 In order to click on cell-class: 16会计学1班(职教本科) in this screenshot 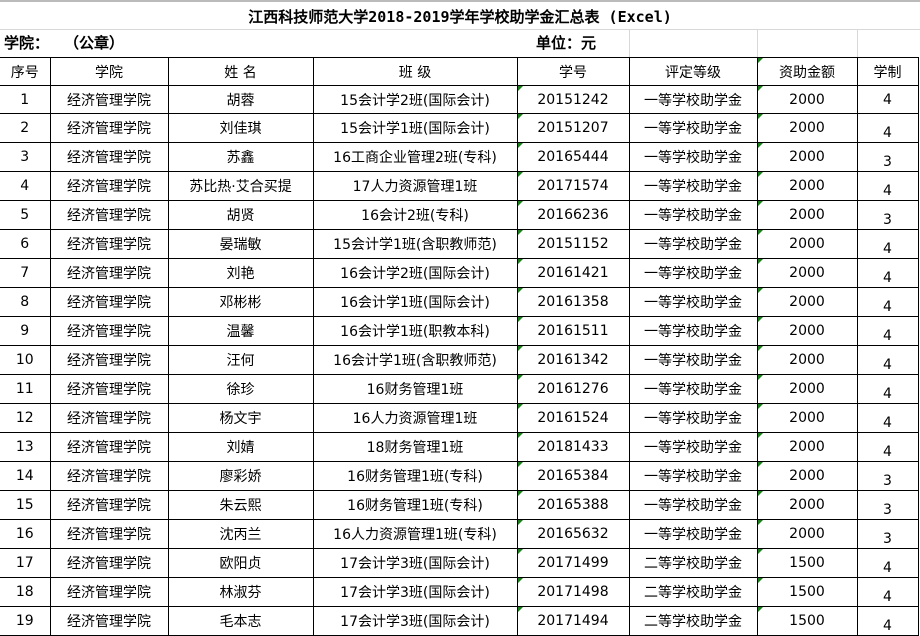, I will do `click(415, 331)`.